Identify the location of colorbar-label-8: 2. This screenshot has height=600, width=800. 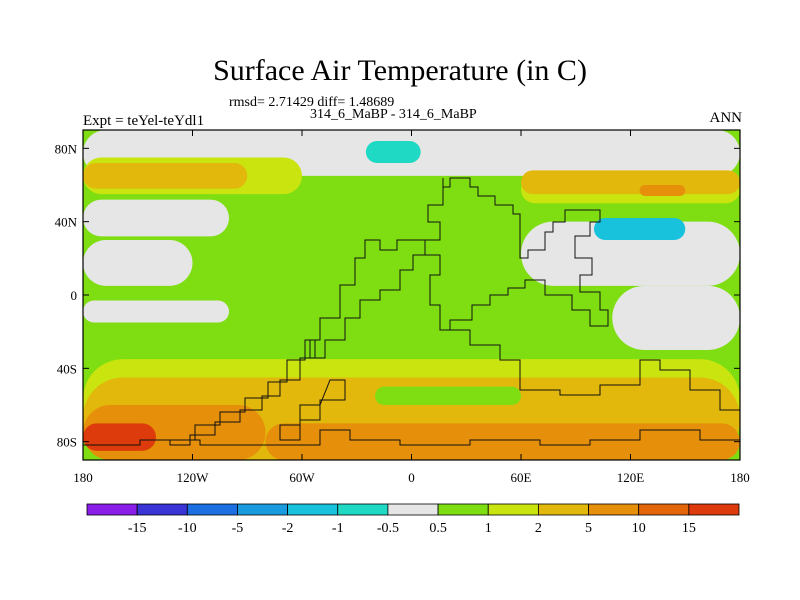
(538, 528).